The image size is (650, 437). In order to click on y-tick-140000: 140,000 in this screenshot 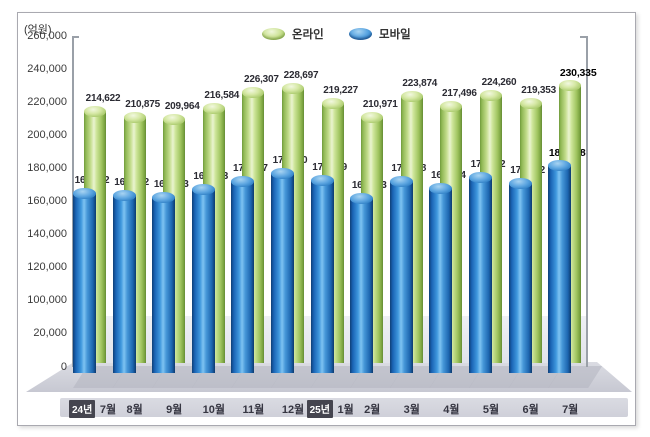, I will do `click(47, 234)`.